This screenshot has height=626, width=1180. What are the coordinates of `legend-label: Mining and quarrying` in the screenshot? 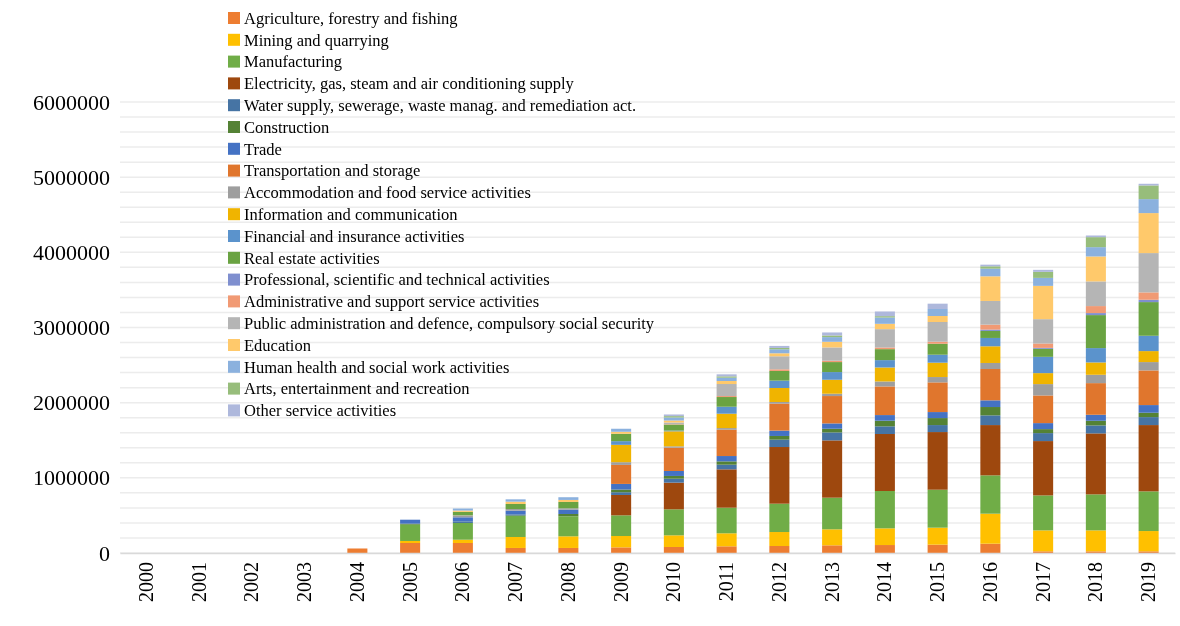 It's located at (316, 40).